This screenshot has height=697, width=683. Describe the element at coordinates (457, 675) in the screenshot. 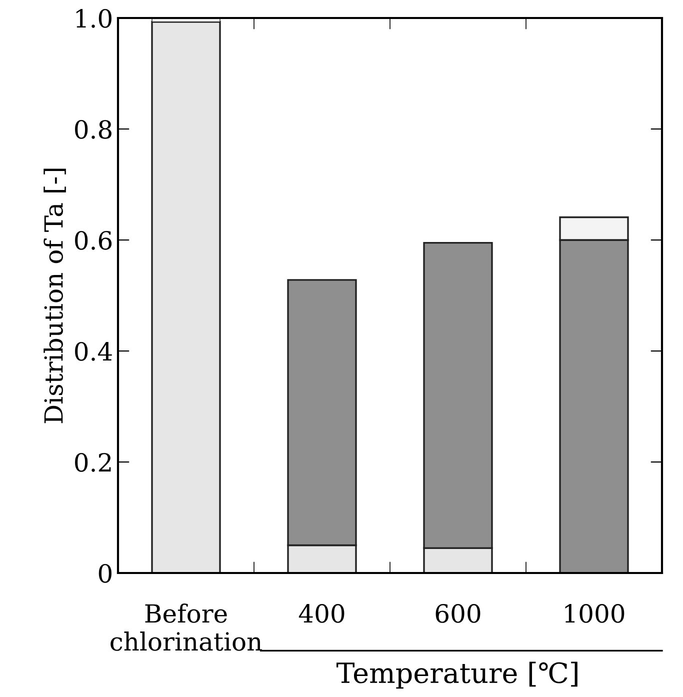

I see `x-axis-title: Temperature [℃]` at that location.